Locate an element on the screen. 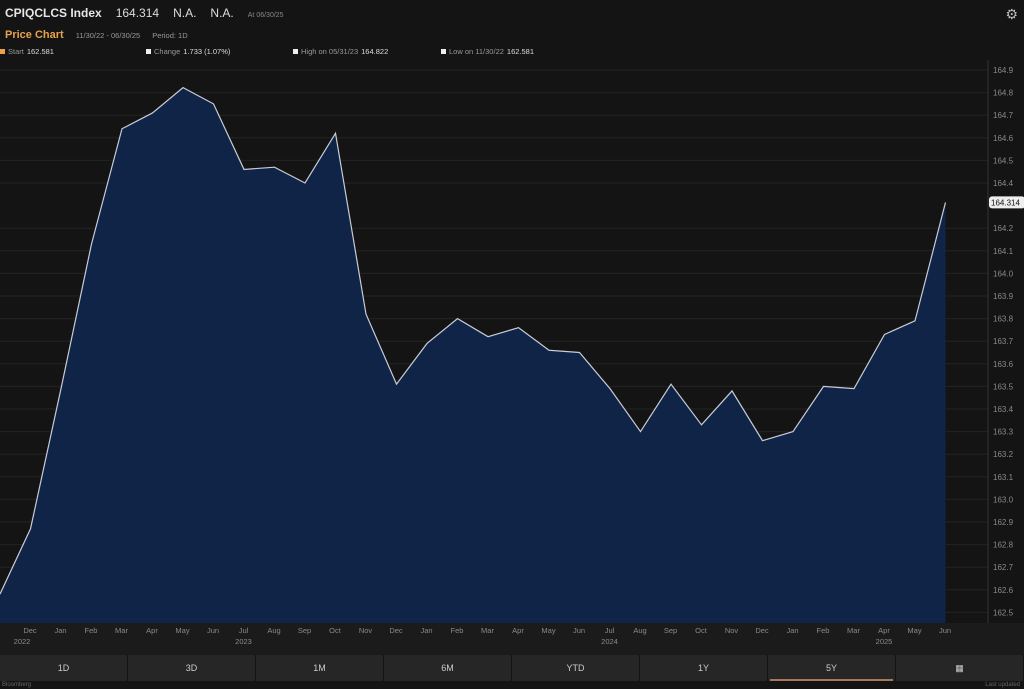 The image size is (1024, 689). y-tick-label: 164.1 is located at coordinates (1003, 251).